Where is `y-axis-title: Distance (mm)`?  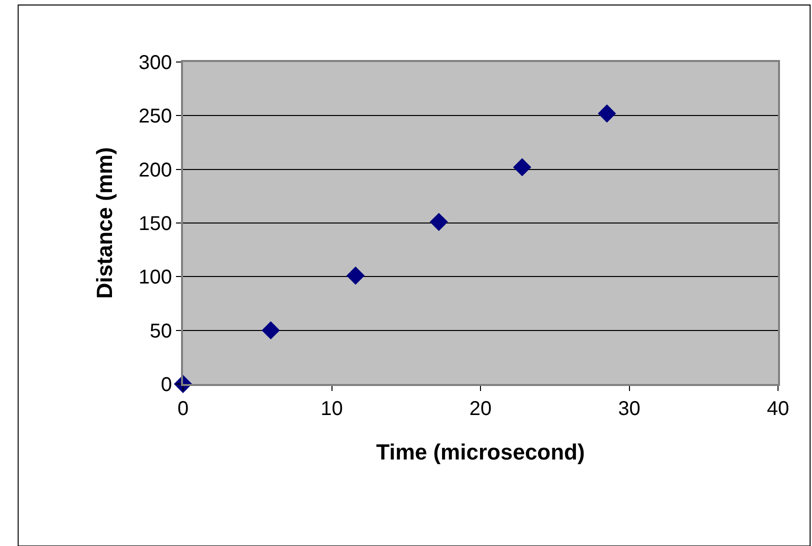 y-axis-title: Distance (mm) is located at coordinates (104, 223).